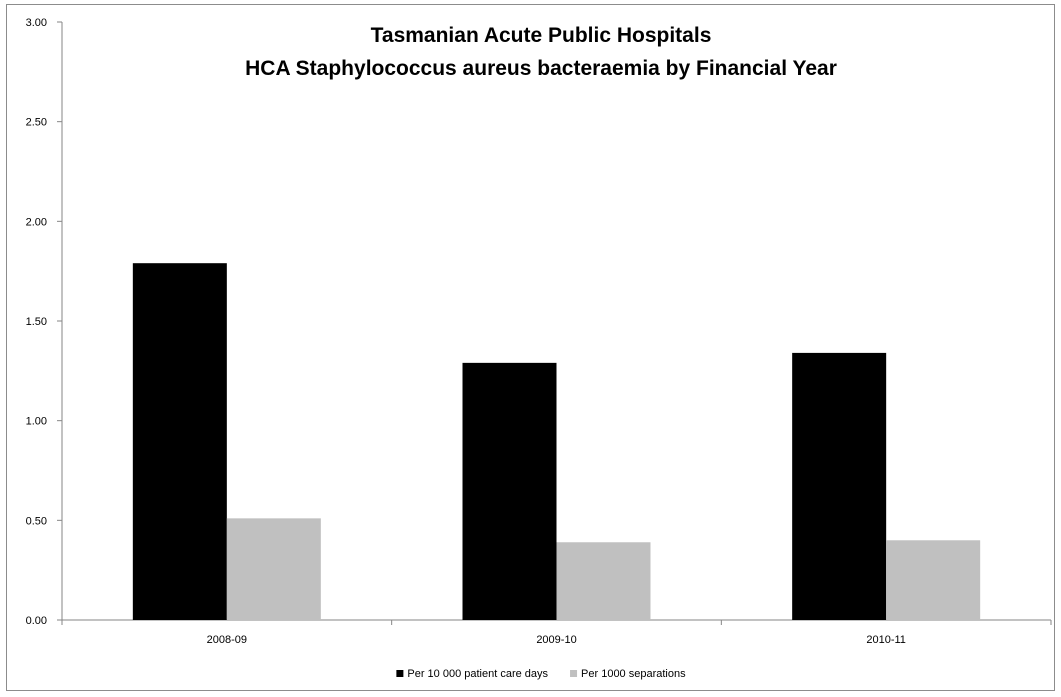 The width and height of the screenshot is (1061, 697). I want to click on y-tick-label: 1.00, so click(36, 422).